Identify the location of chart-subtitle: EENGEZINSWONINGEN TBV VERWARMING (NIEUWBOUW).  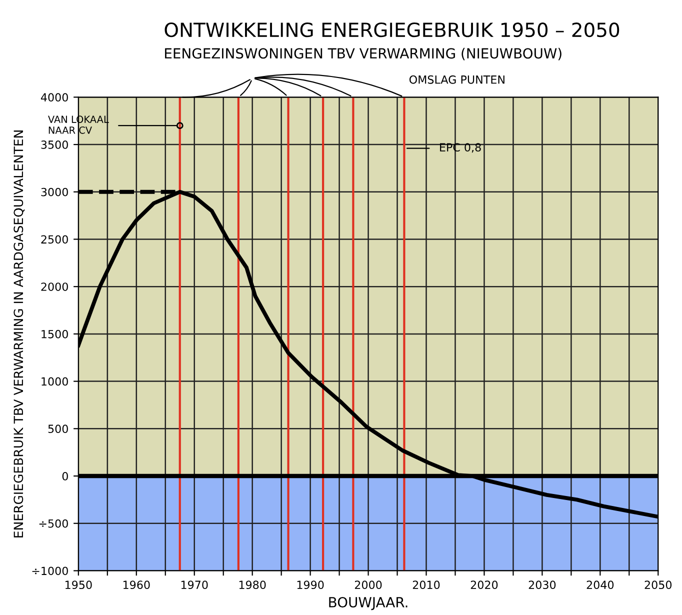
(363, 54).